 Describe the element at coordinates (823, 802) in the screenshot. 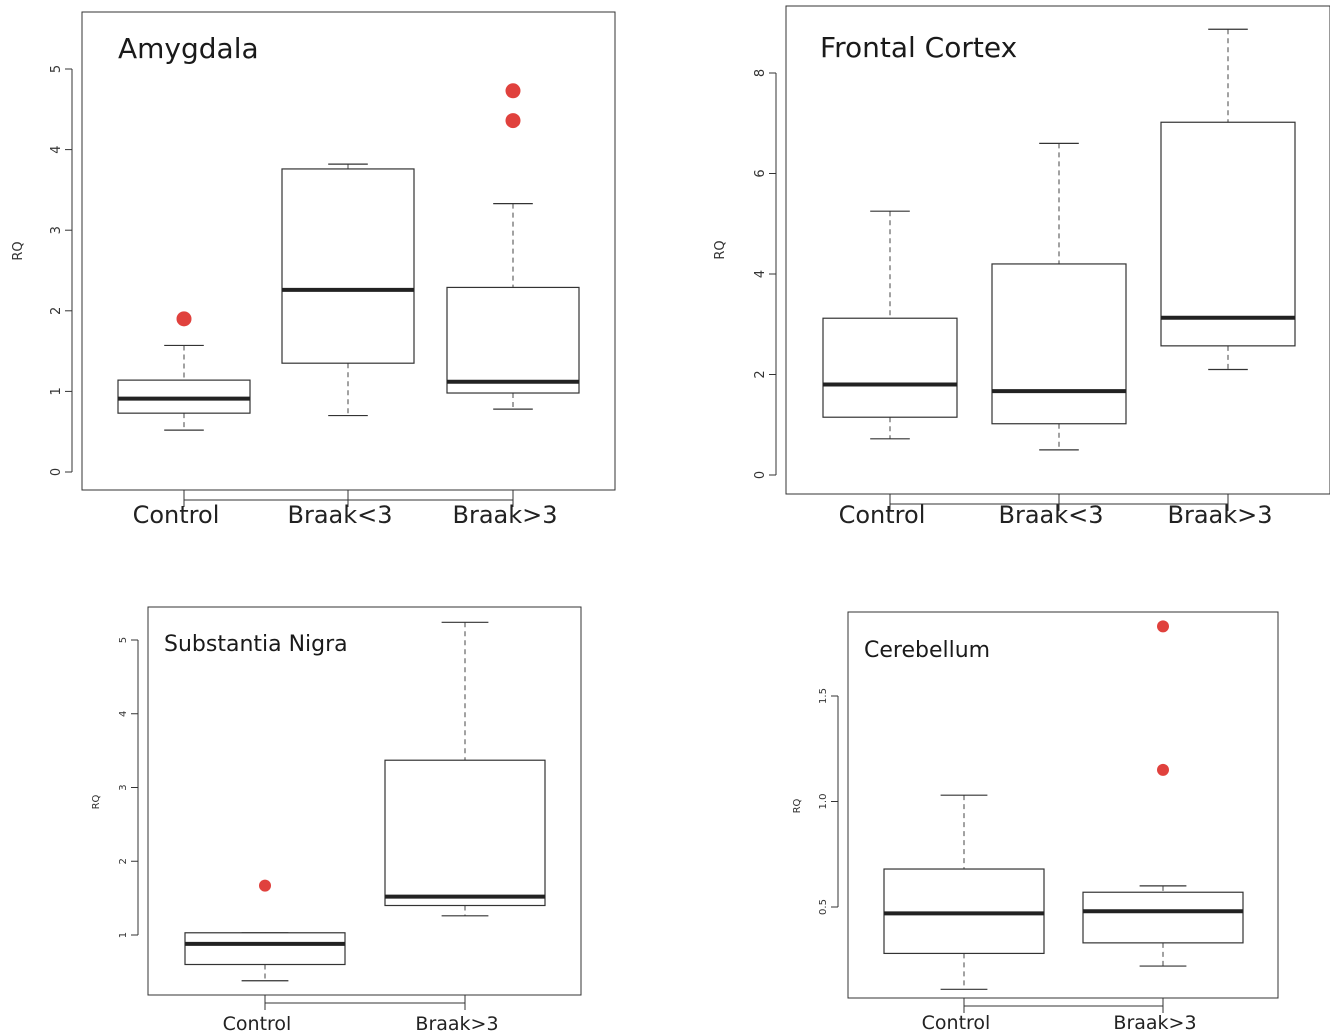

I see `y-tick-label: 1.0` at that location.